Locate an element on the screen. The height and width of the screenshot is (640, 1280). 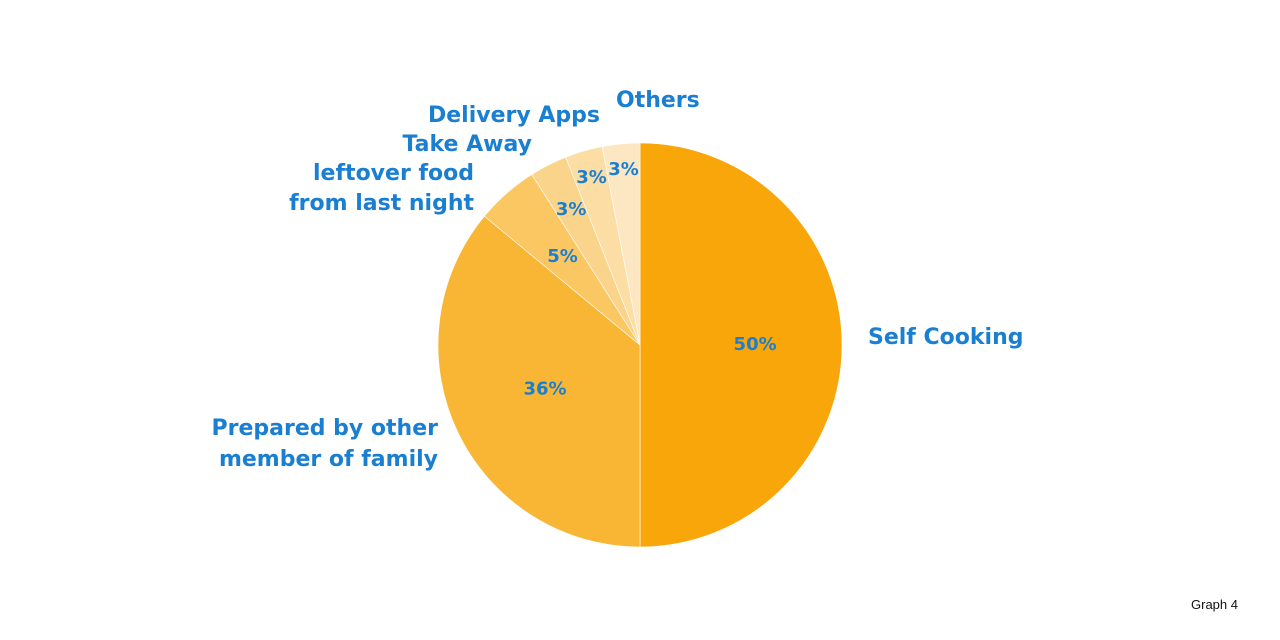
category-label-delivery-apps: Delivery Apps is located at coordinates (514, 115).